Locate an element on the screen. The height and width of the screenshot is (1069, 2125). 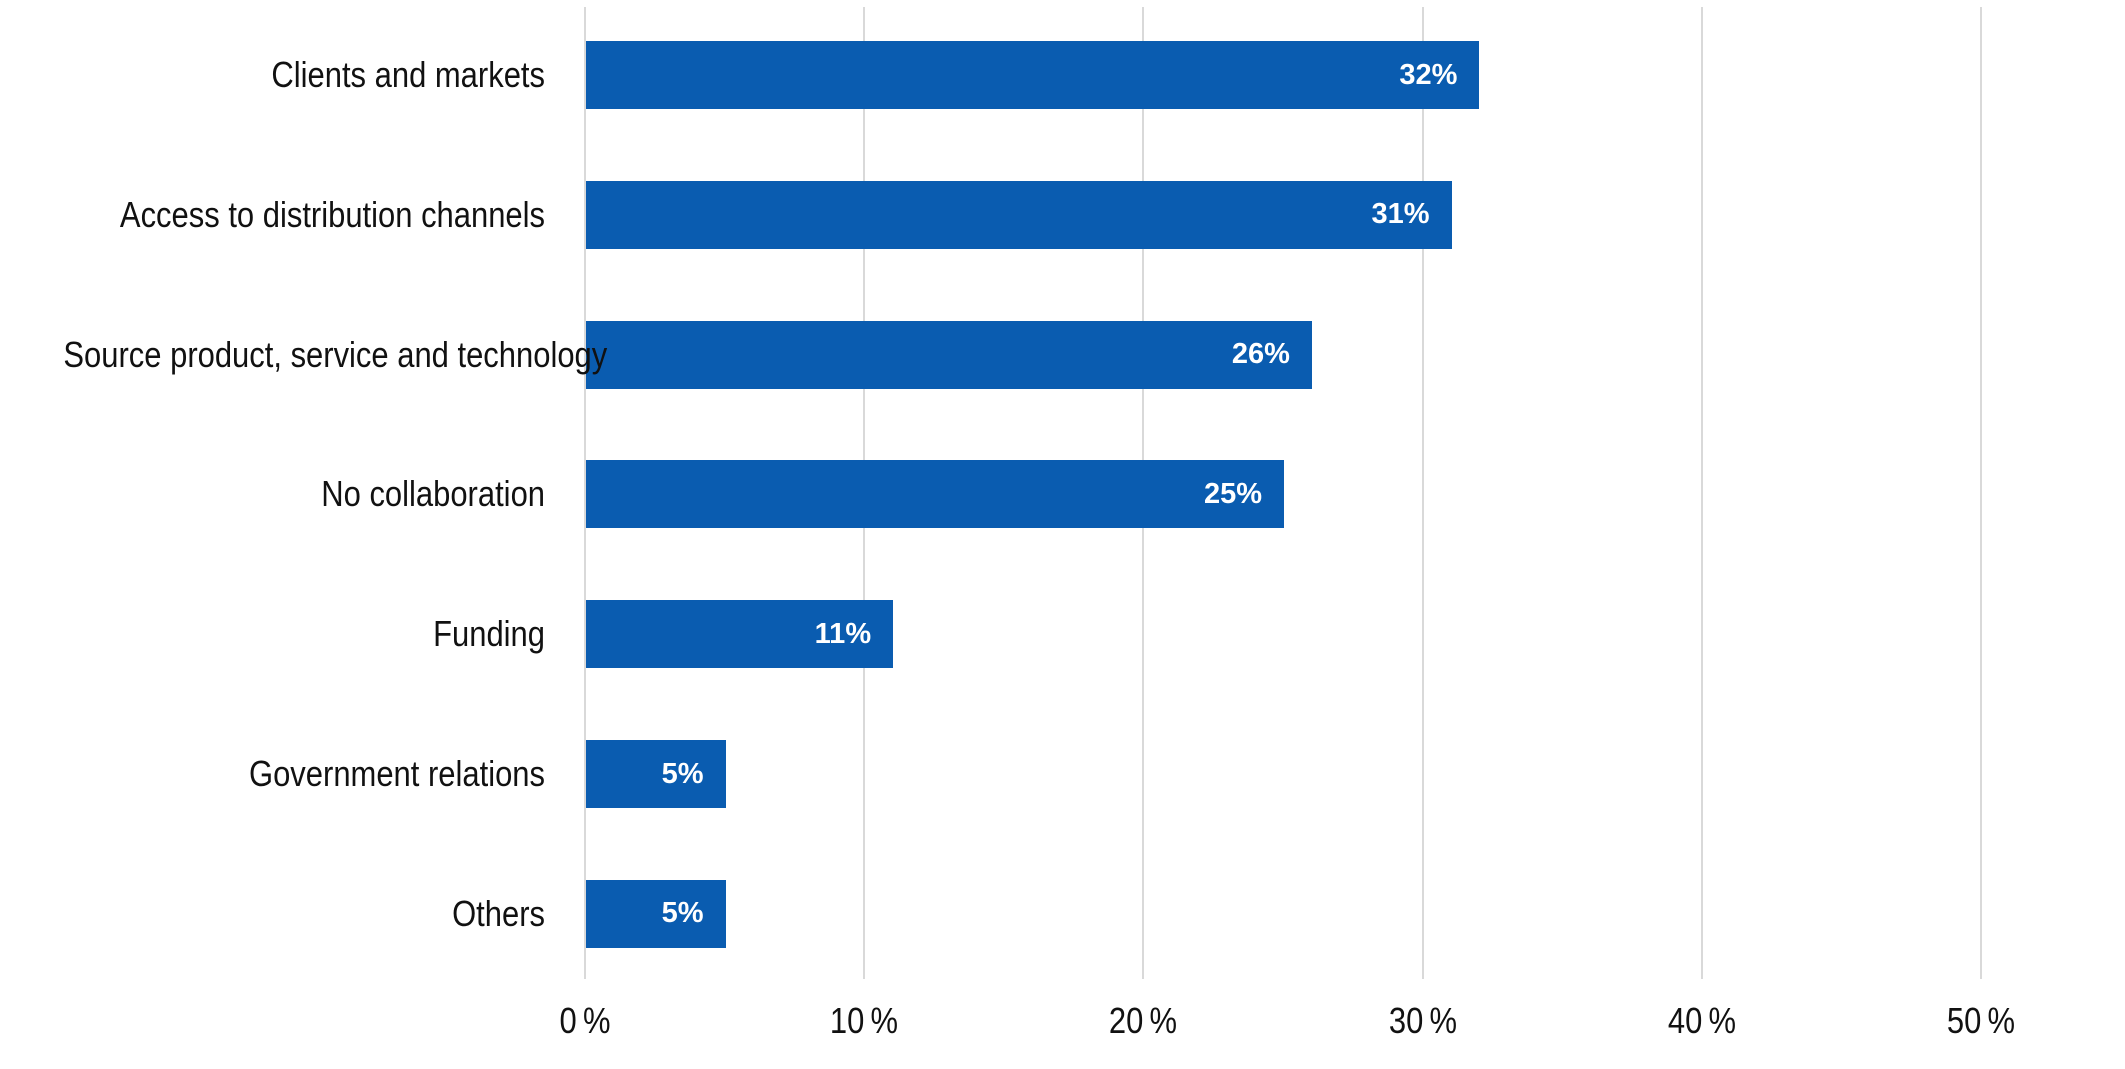
bar-value-label: 11% is located at coordinates (843, 633).